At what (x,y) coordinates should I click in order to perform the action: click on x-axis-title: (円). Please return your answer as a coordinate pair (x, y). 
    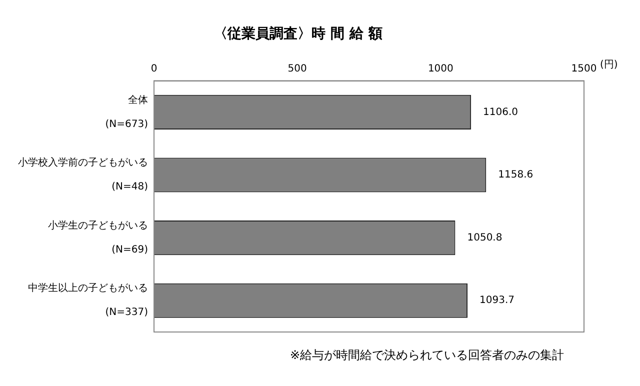
    Looking at the image, I should click on (609, 64).